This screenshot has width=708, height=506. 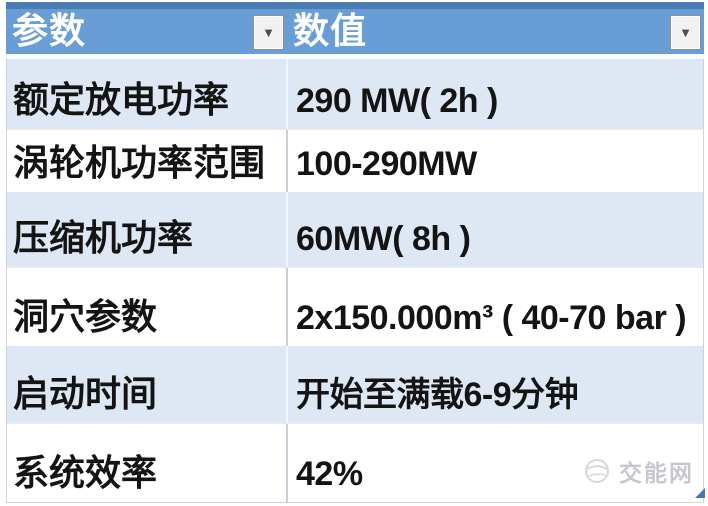 I want to click on table-row: 启动时间 开始至满载6-9分钟, so click(x=355, y=384).